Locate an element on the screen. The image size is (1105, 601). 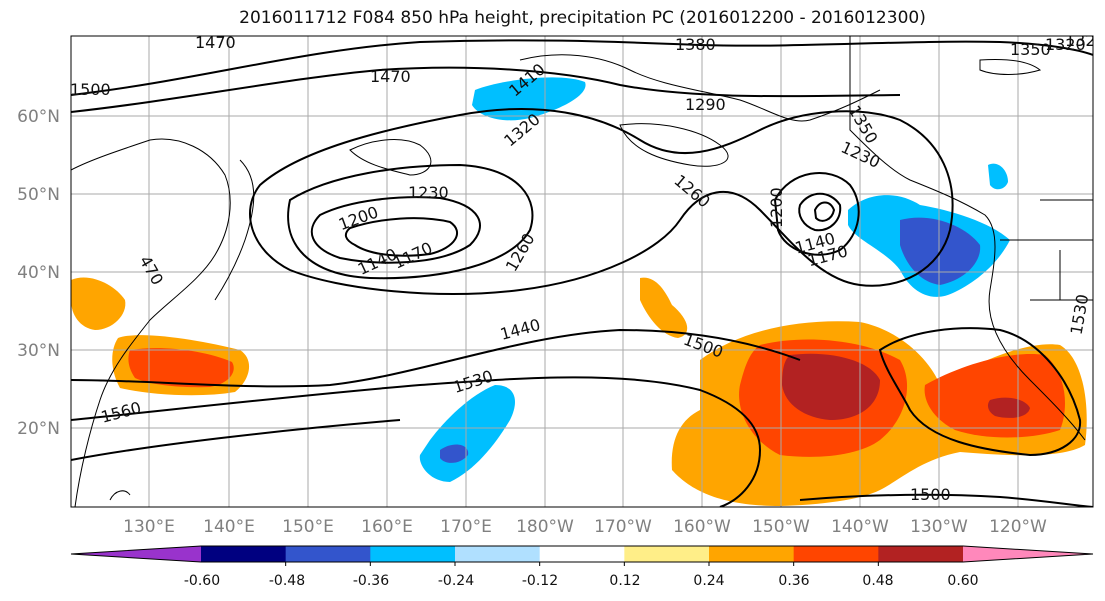
colorbar-tick-label: -0.12 is located at coordinates (540, 581).